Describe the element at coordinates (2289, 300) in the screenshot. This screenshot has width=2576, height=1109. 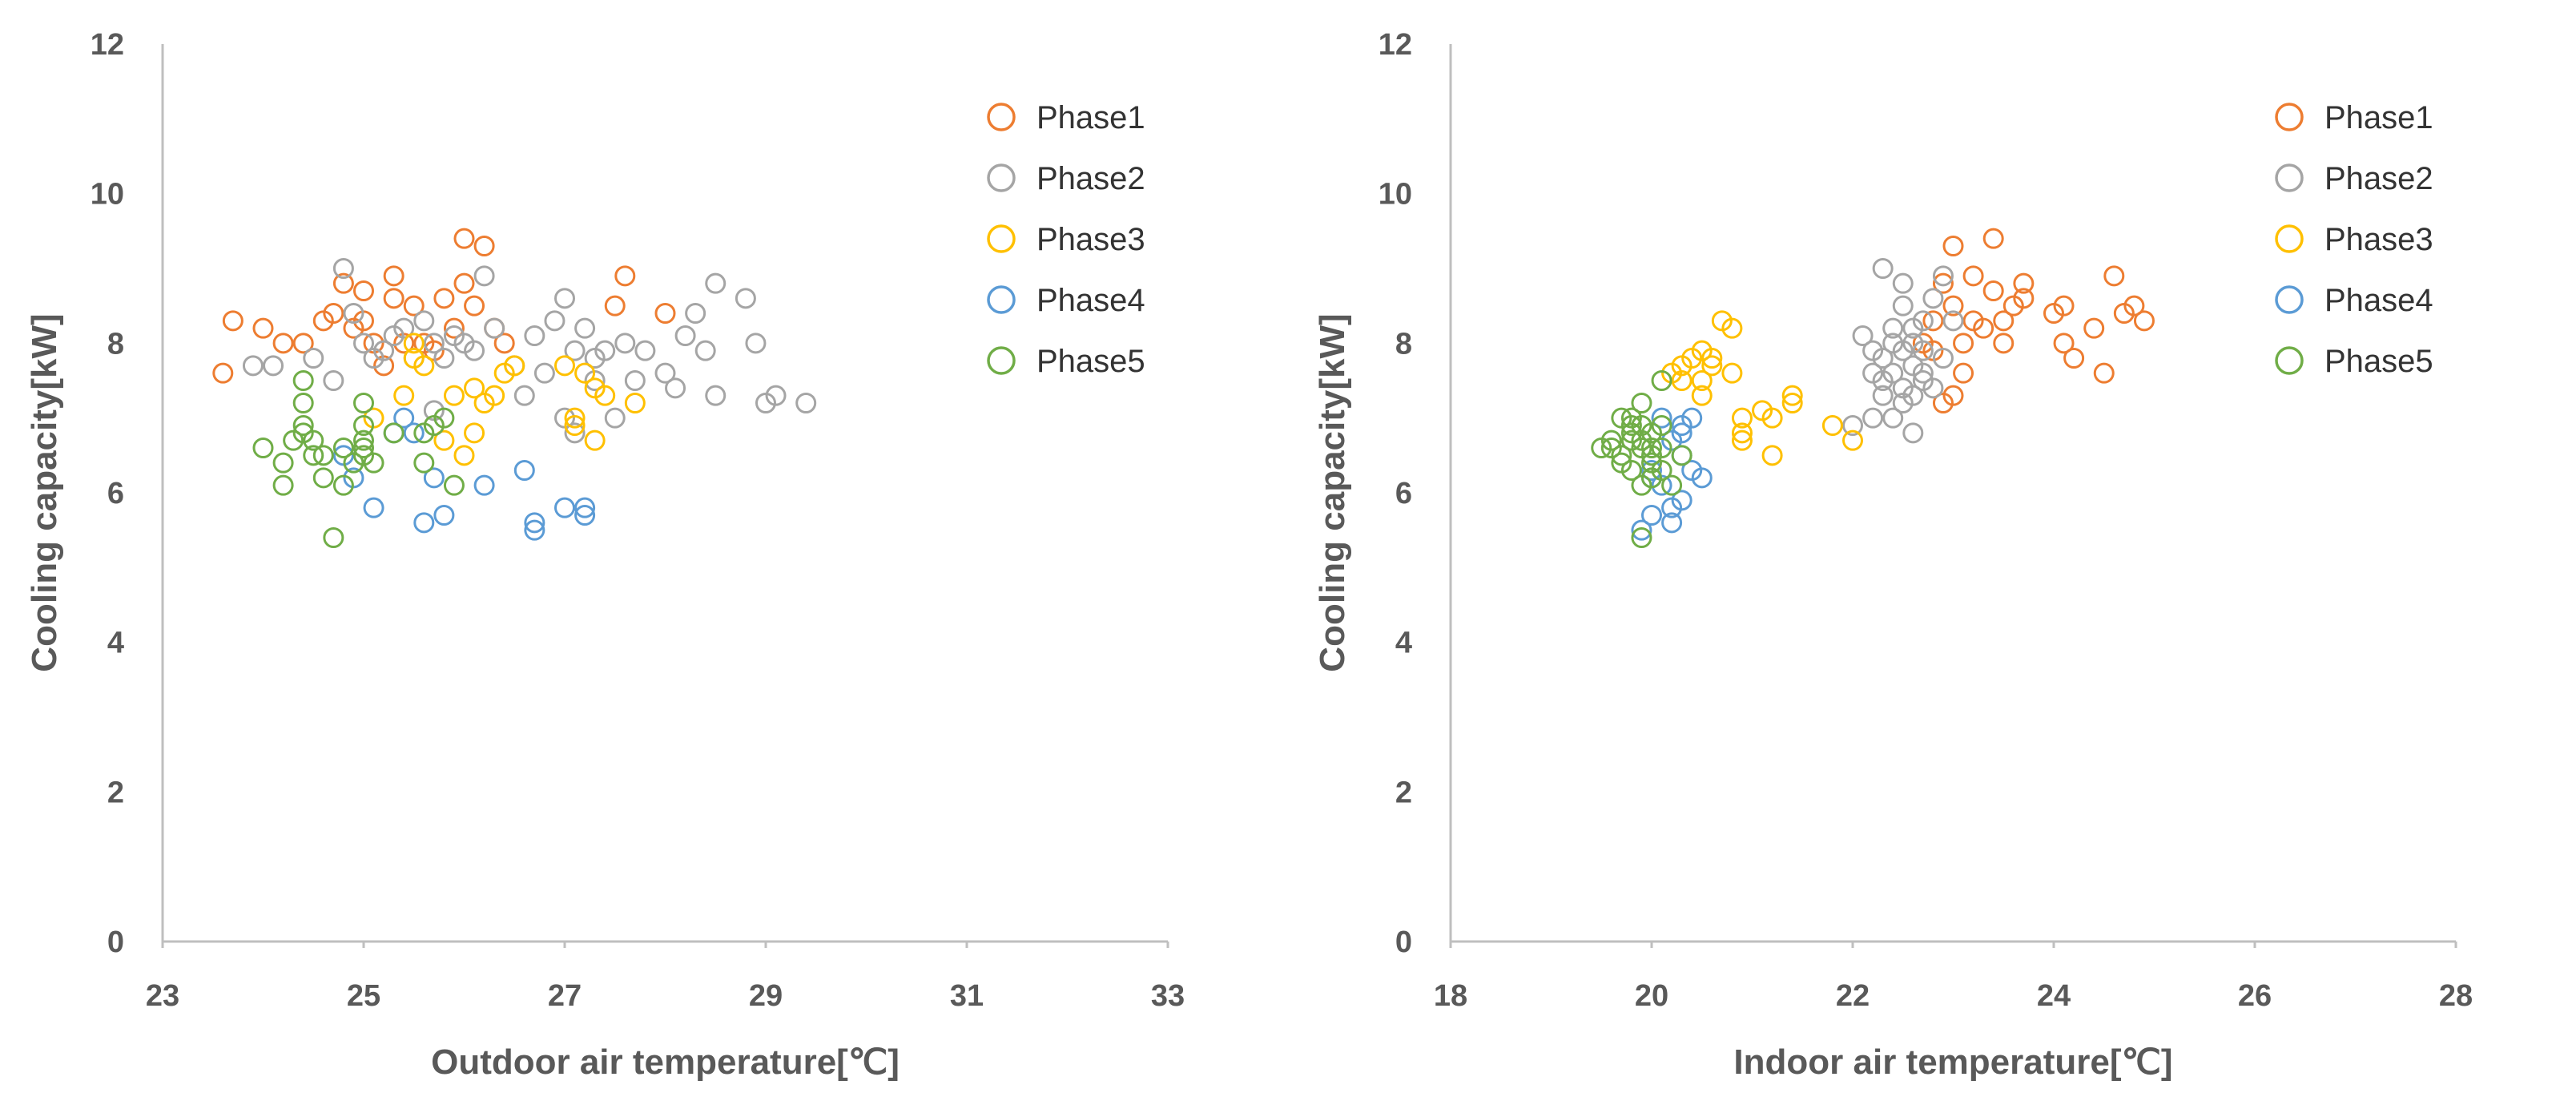
I see `indoor-legend-marker-phase4` at that location.